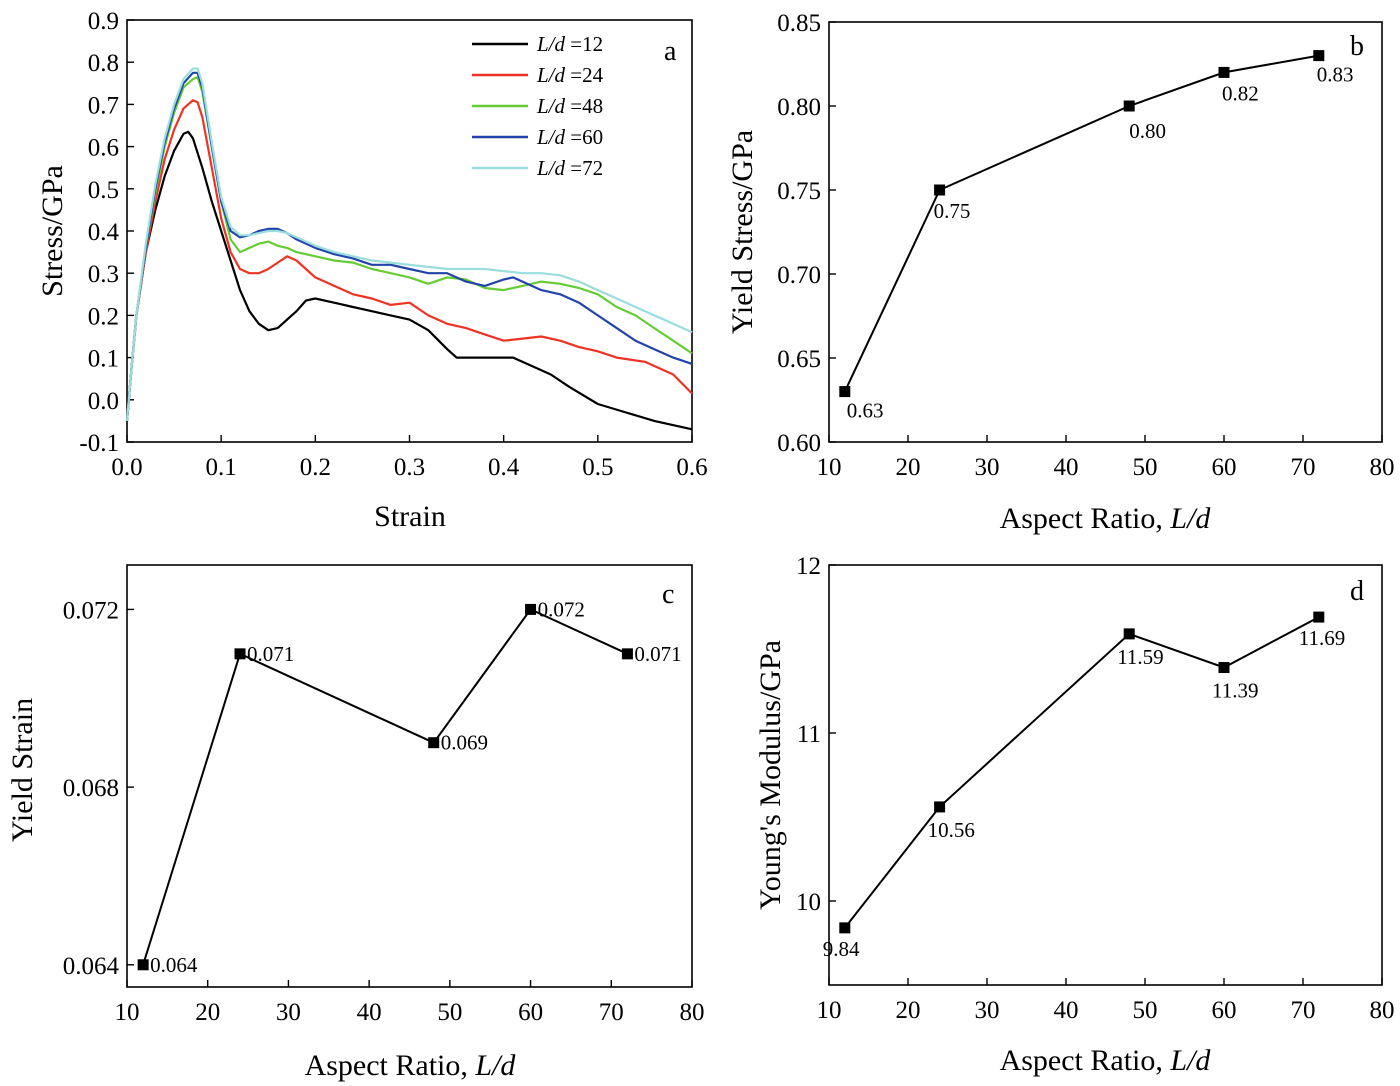 The width and height of the screenshot is (1400, 1086). I want to click on panel-c-plot: 0.064 0.071 0.069 0.072 0.071, so click(409, 787).